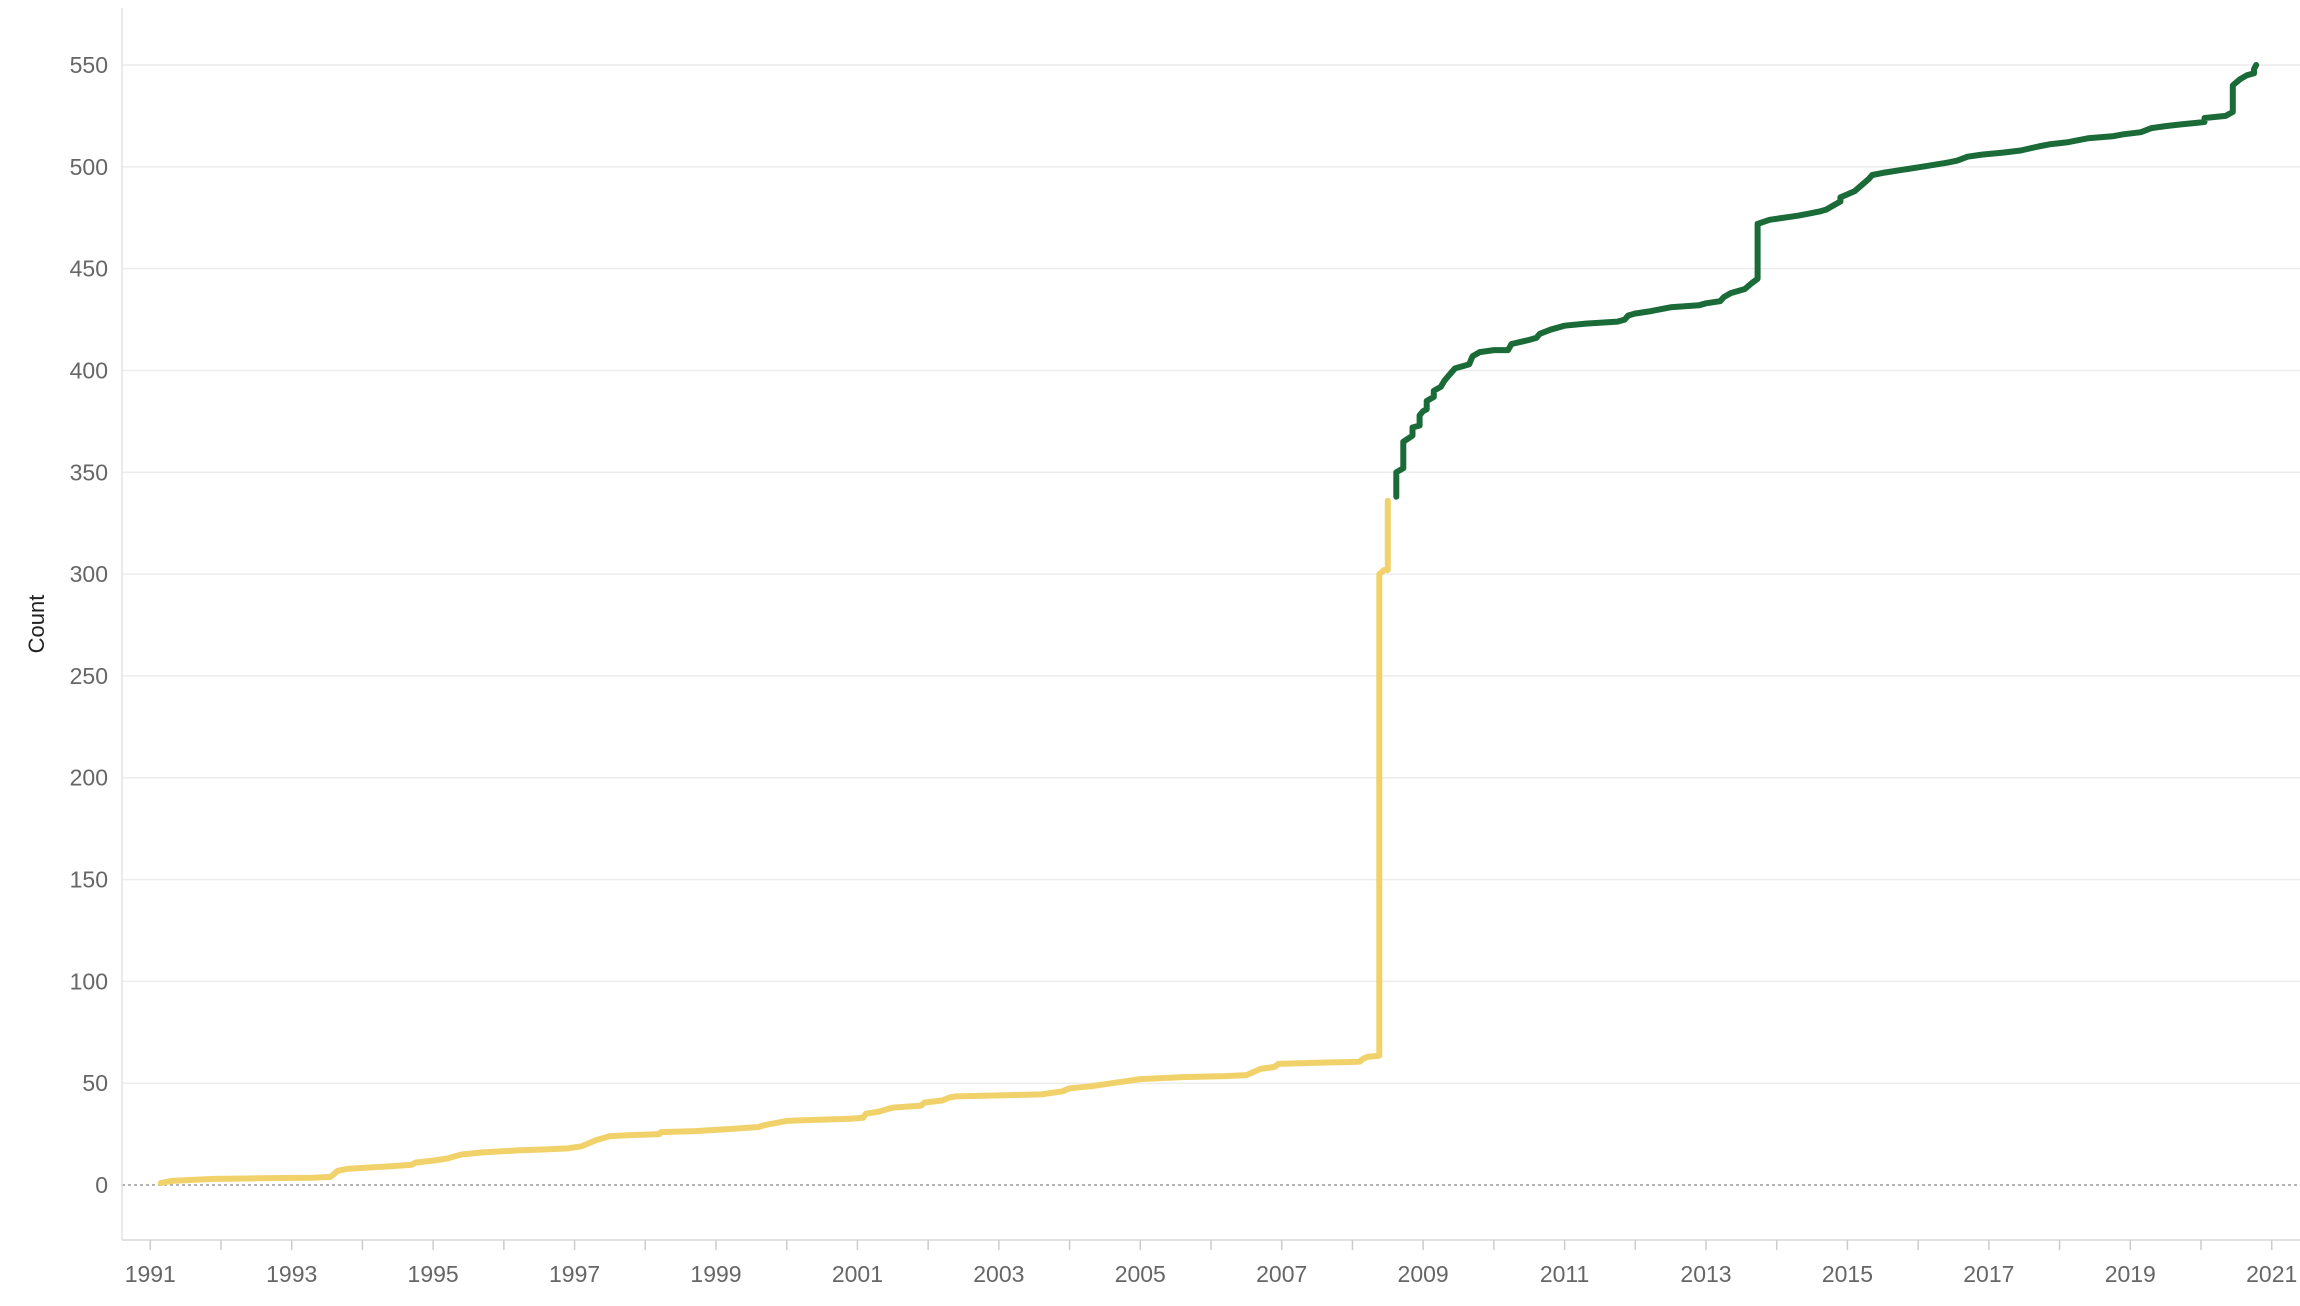 The width and height of the screenshot is (2300, 1306). I want to click on y-tick-label: 100, so click(89, 981).